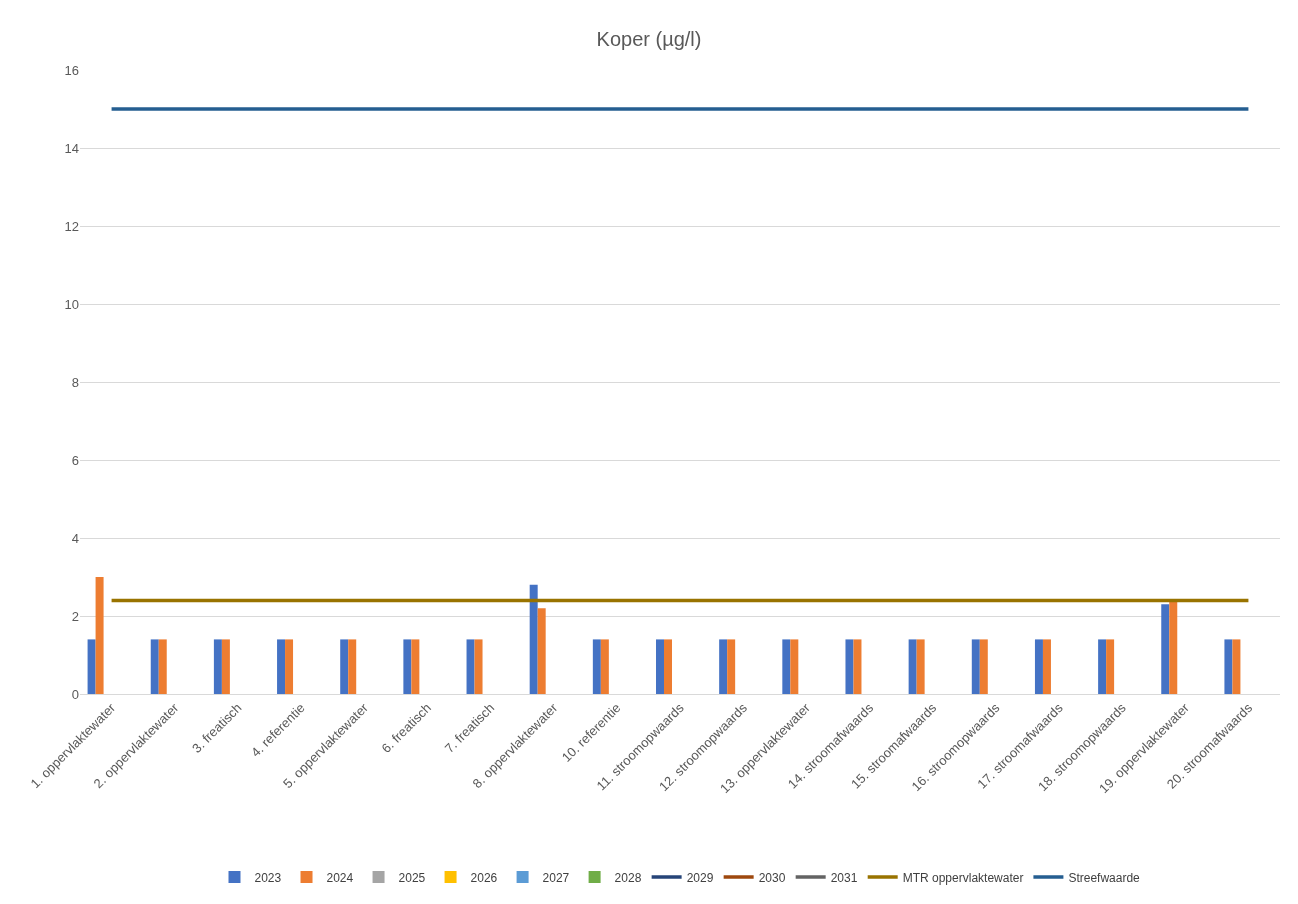  I want to click on y-tick-label: 2, so click(75, 616).